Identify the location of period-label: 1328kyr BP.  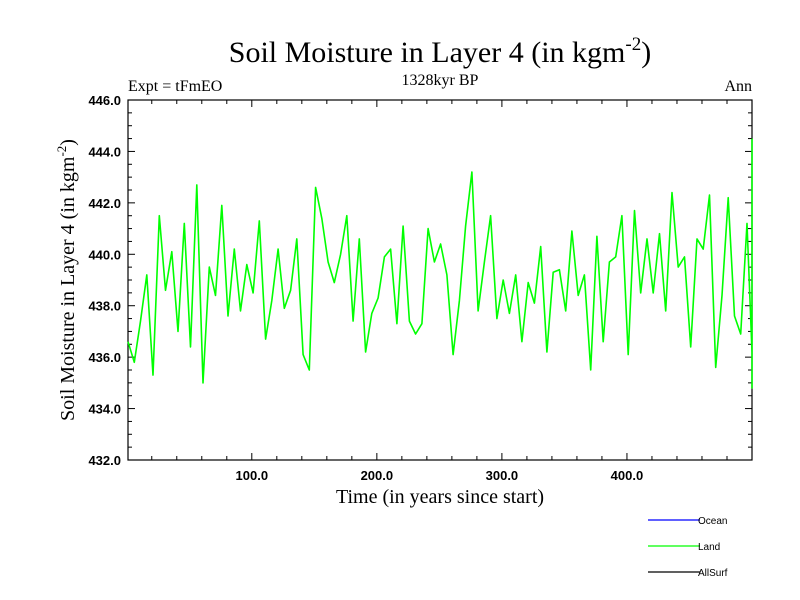
(440, 80).